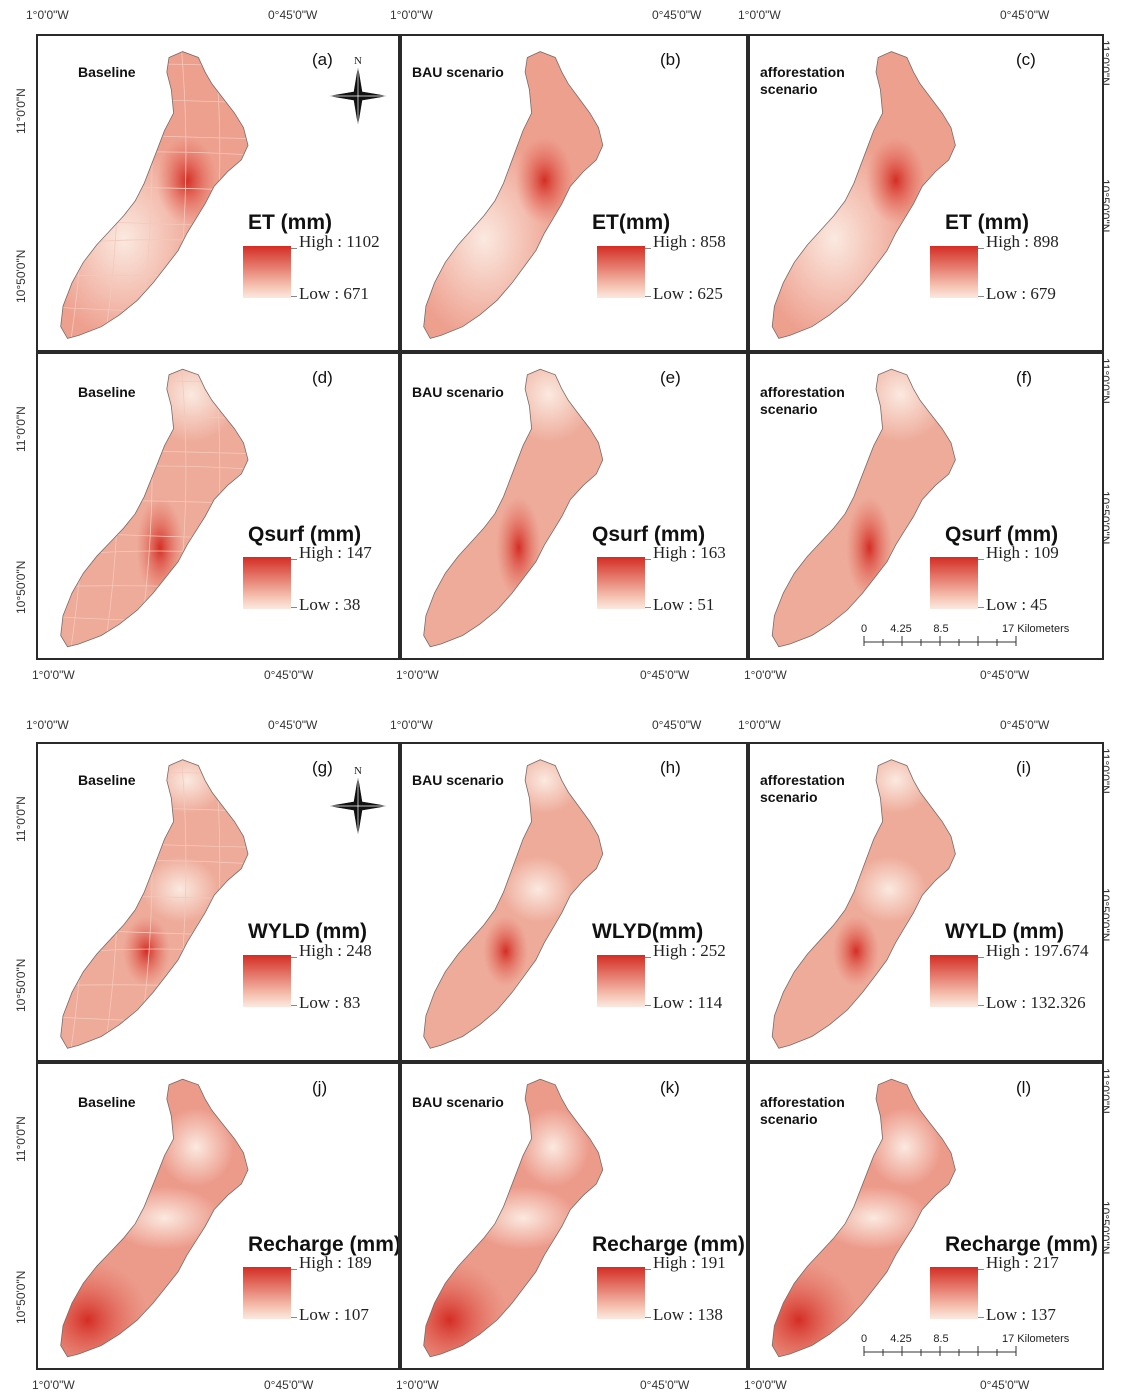 This screenshot has height=1397, width=1124. What do you see at coordinates (322, 767) in the screenshot?
I see `panel-tag: (g)` at bounding box center [322, 767].